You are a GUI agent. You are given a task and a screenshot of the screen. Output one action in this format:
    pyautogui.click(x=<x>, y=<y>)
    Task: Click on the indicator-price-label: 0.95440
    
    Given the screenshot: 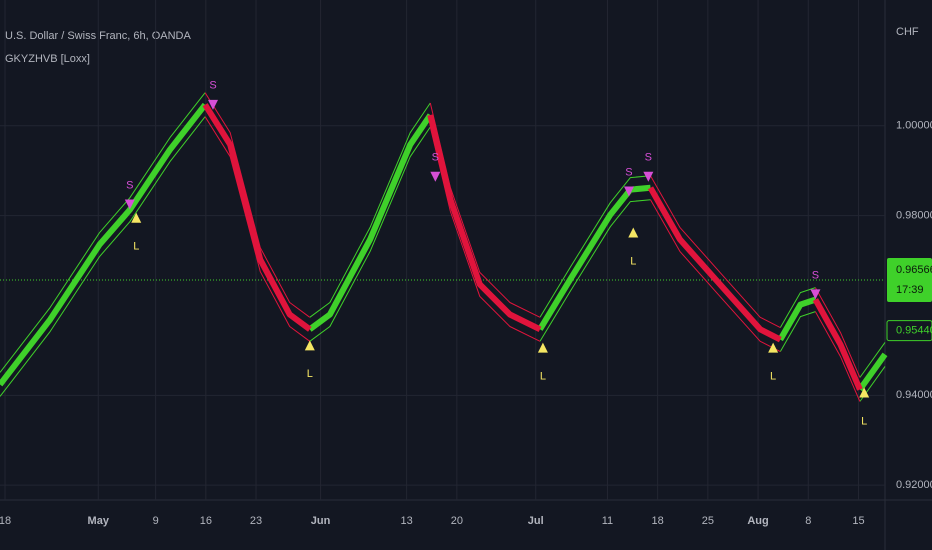 What is the action you would take?
    pyautogui.click(x=914, y=331)
    